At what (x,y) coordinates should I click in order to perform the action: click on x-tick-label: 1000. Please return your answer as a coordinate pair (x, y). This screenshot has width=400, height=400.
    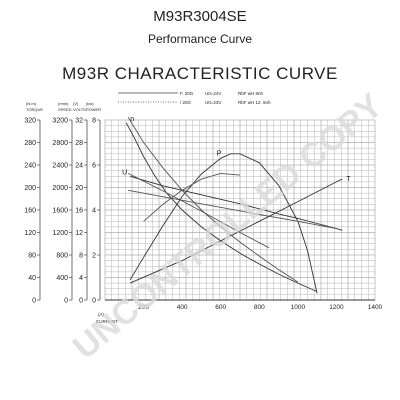
    Looking at the image, I should click on (298, 307).